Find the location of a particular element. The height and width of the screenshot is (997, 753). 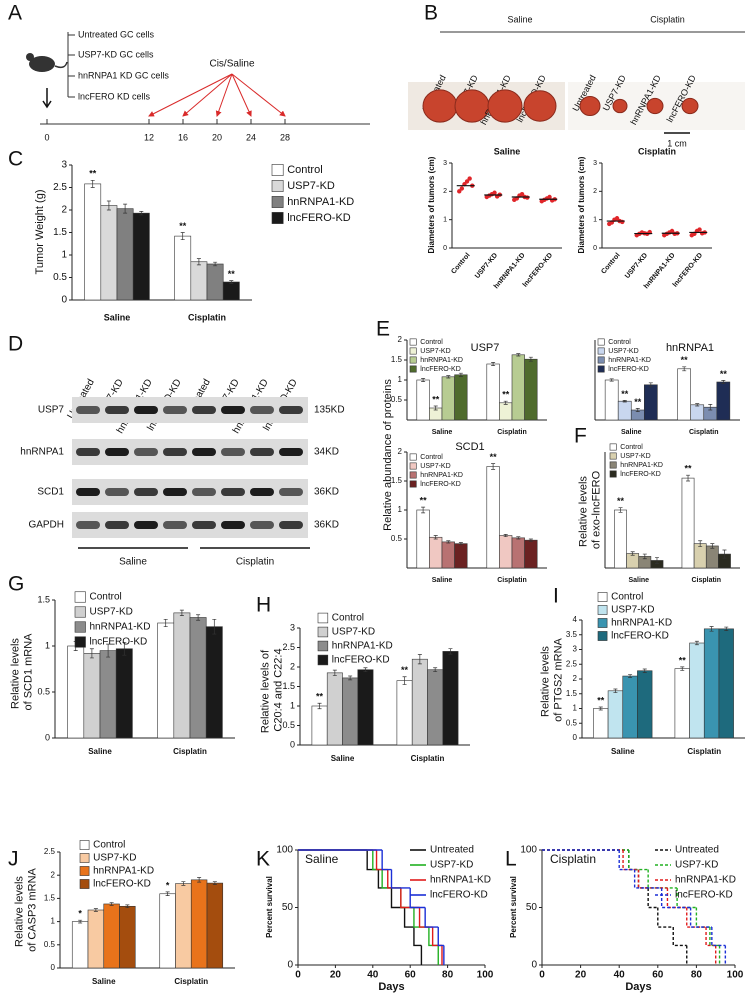

y-tick-label: 4 is located at coordinates (575, 619).